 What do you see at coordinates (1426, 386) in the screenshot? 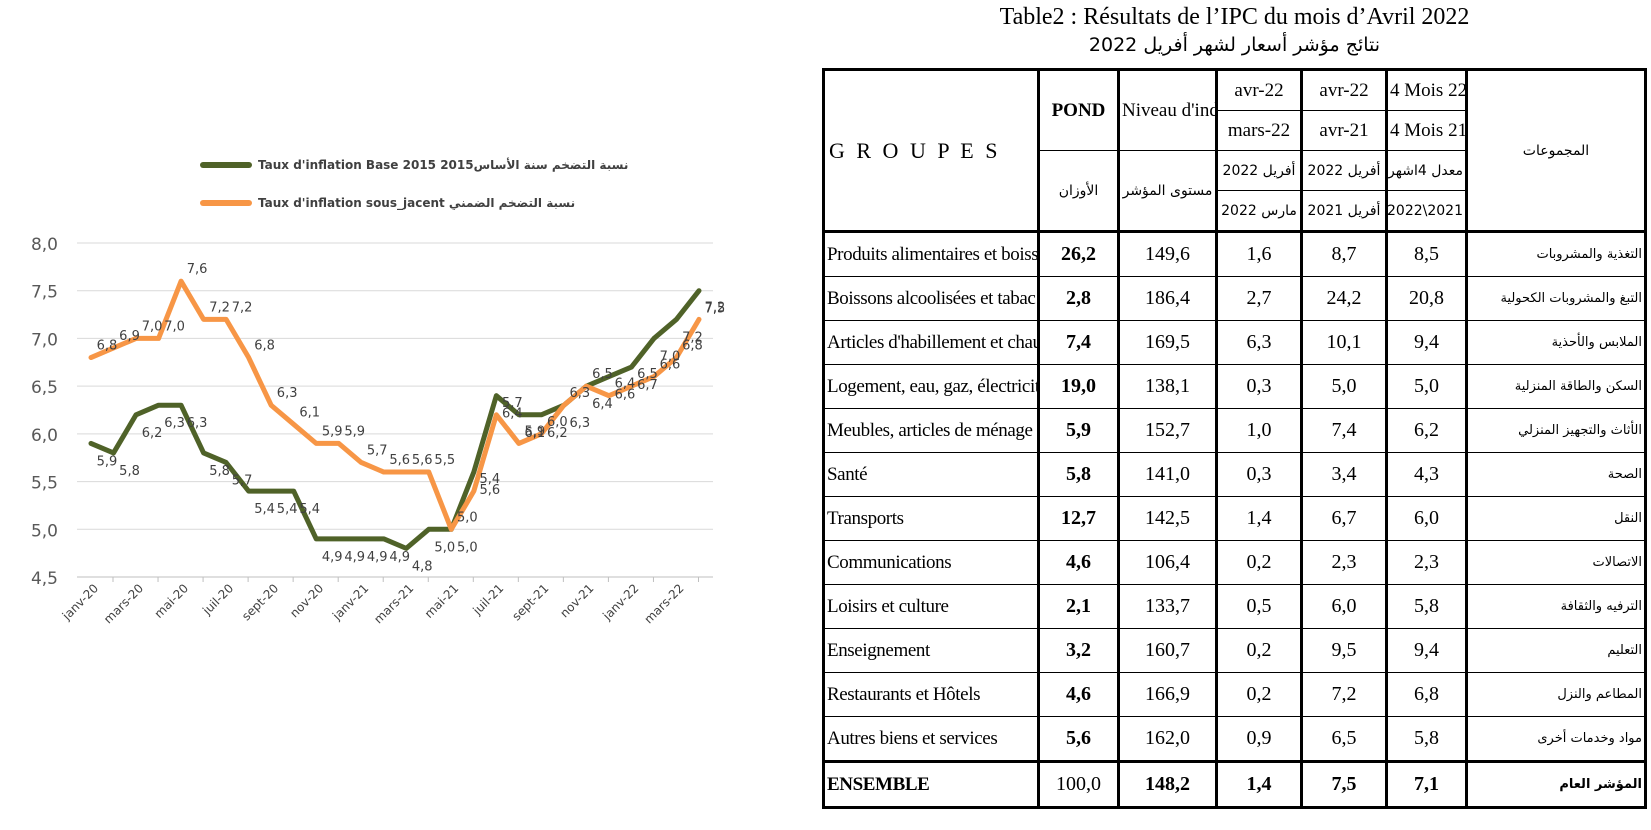
I see `cell-q: 5,0` at bounding box center [1426, 386].